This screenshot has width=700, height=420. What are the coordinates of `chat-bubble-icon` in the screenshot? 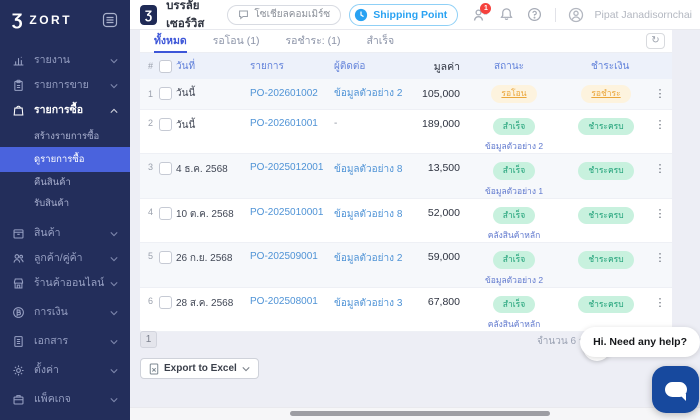 It's located at (675, 391).